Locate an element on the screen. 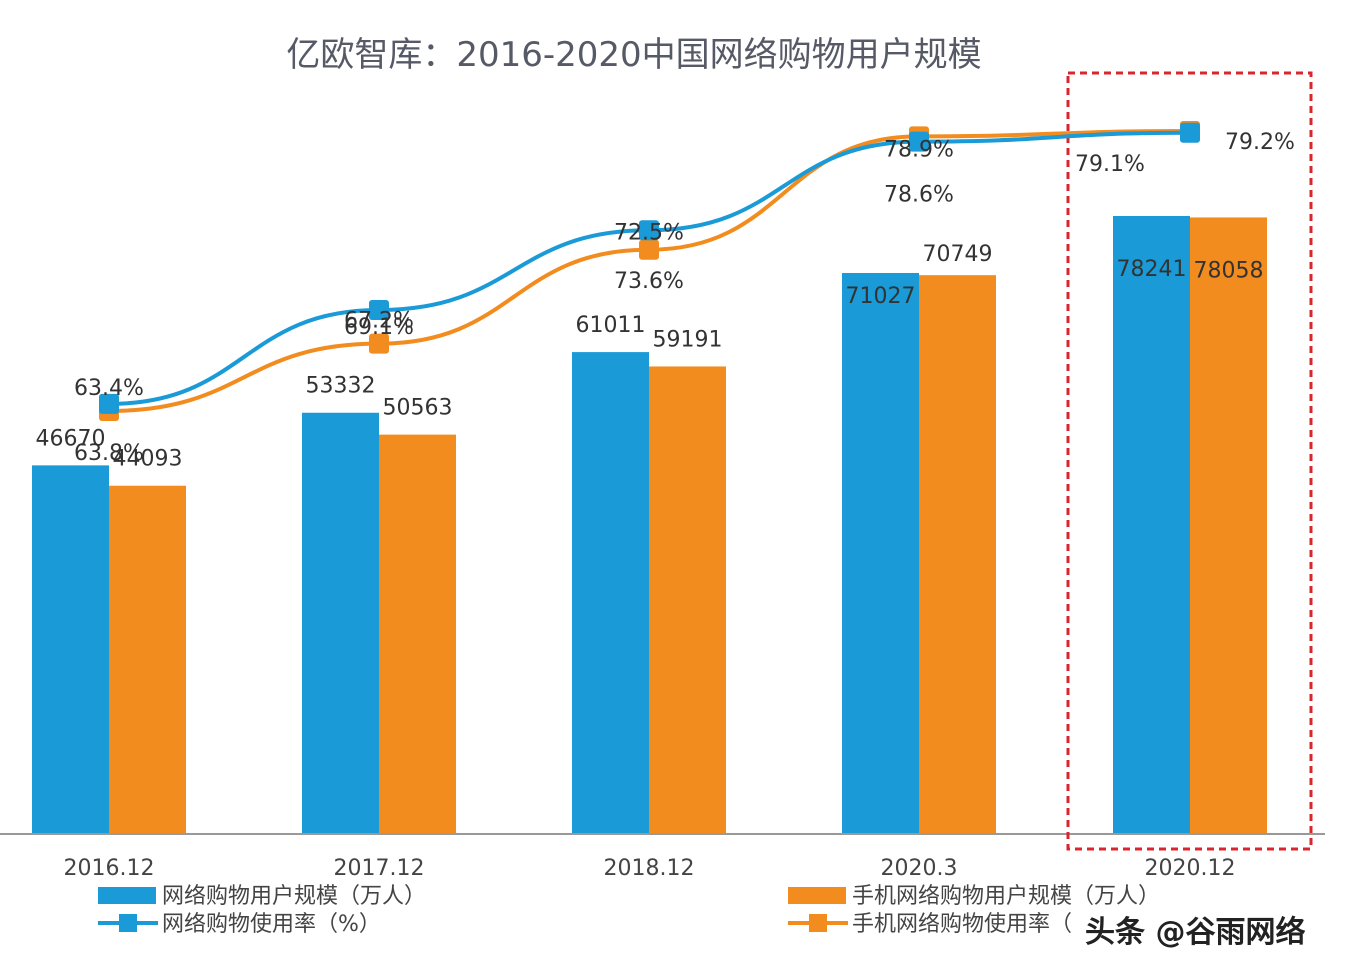 This screenshot has width=1360, height=976. marker-l0-2018.12 is located at coordinates (649, 230).